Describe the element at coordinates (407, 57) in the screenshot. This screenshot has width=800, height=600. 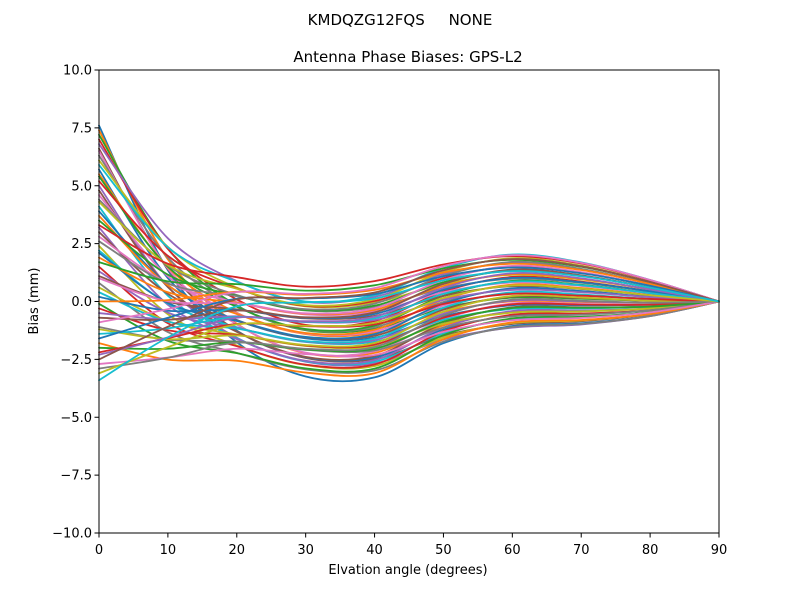
I see `axes-title: Antenna Phase Biases: GPS-L2` at that location.